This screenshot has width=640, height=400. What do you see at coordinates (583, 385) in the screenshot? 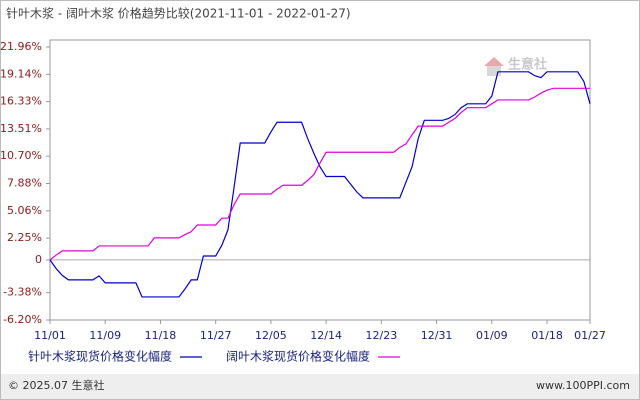
I see `footer-right: www.100PPI.com` at bounding box center [583, 385].